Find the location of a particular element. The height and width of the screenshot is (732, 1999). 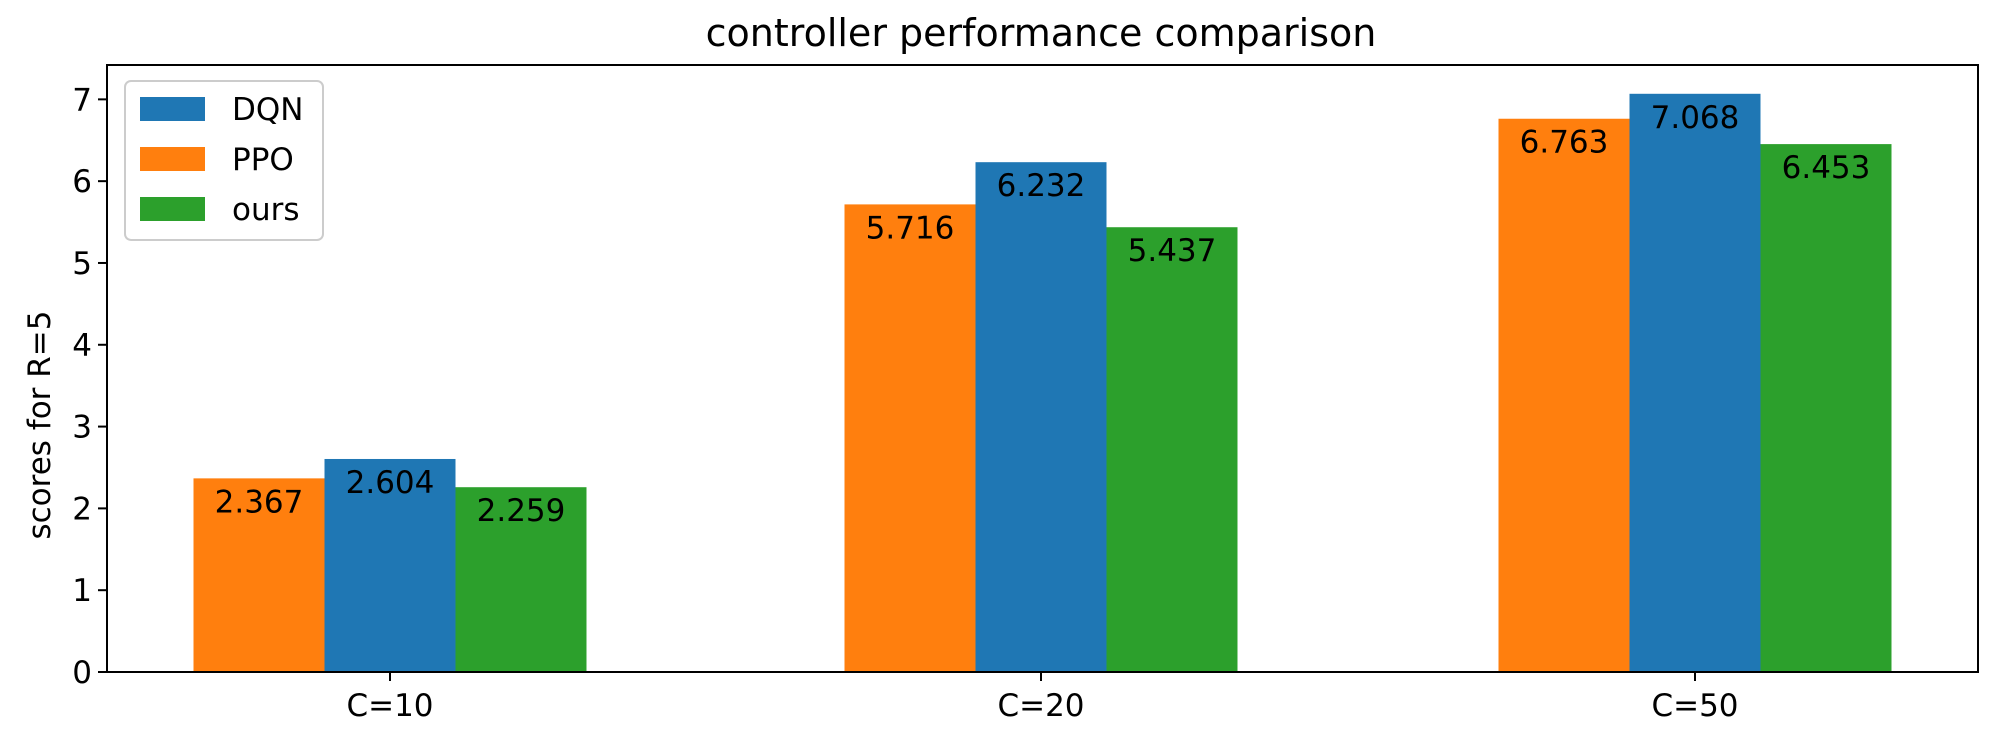

legend-swatch-dqn is located at coordinates (172, 109).